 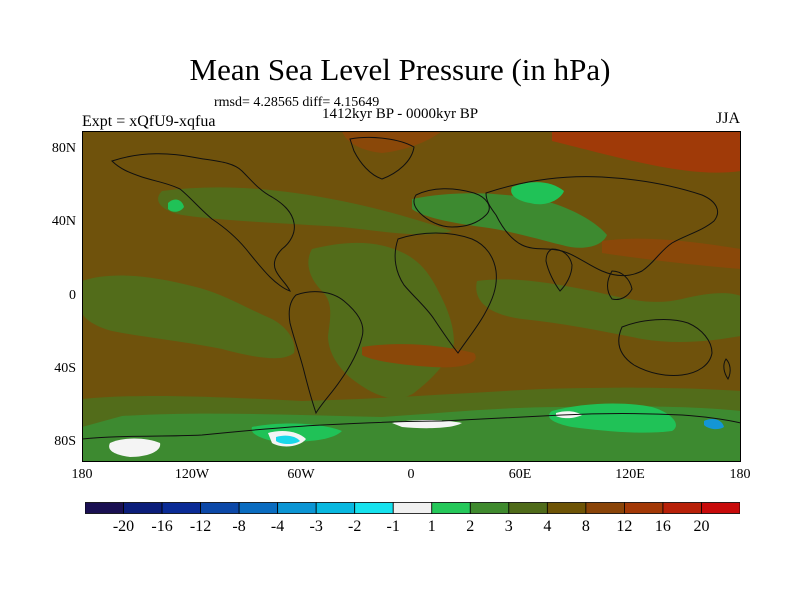 I want to click on contour-cyan-east-antarctica, so click(x=714, y=424).